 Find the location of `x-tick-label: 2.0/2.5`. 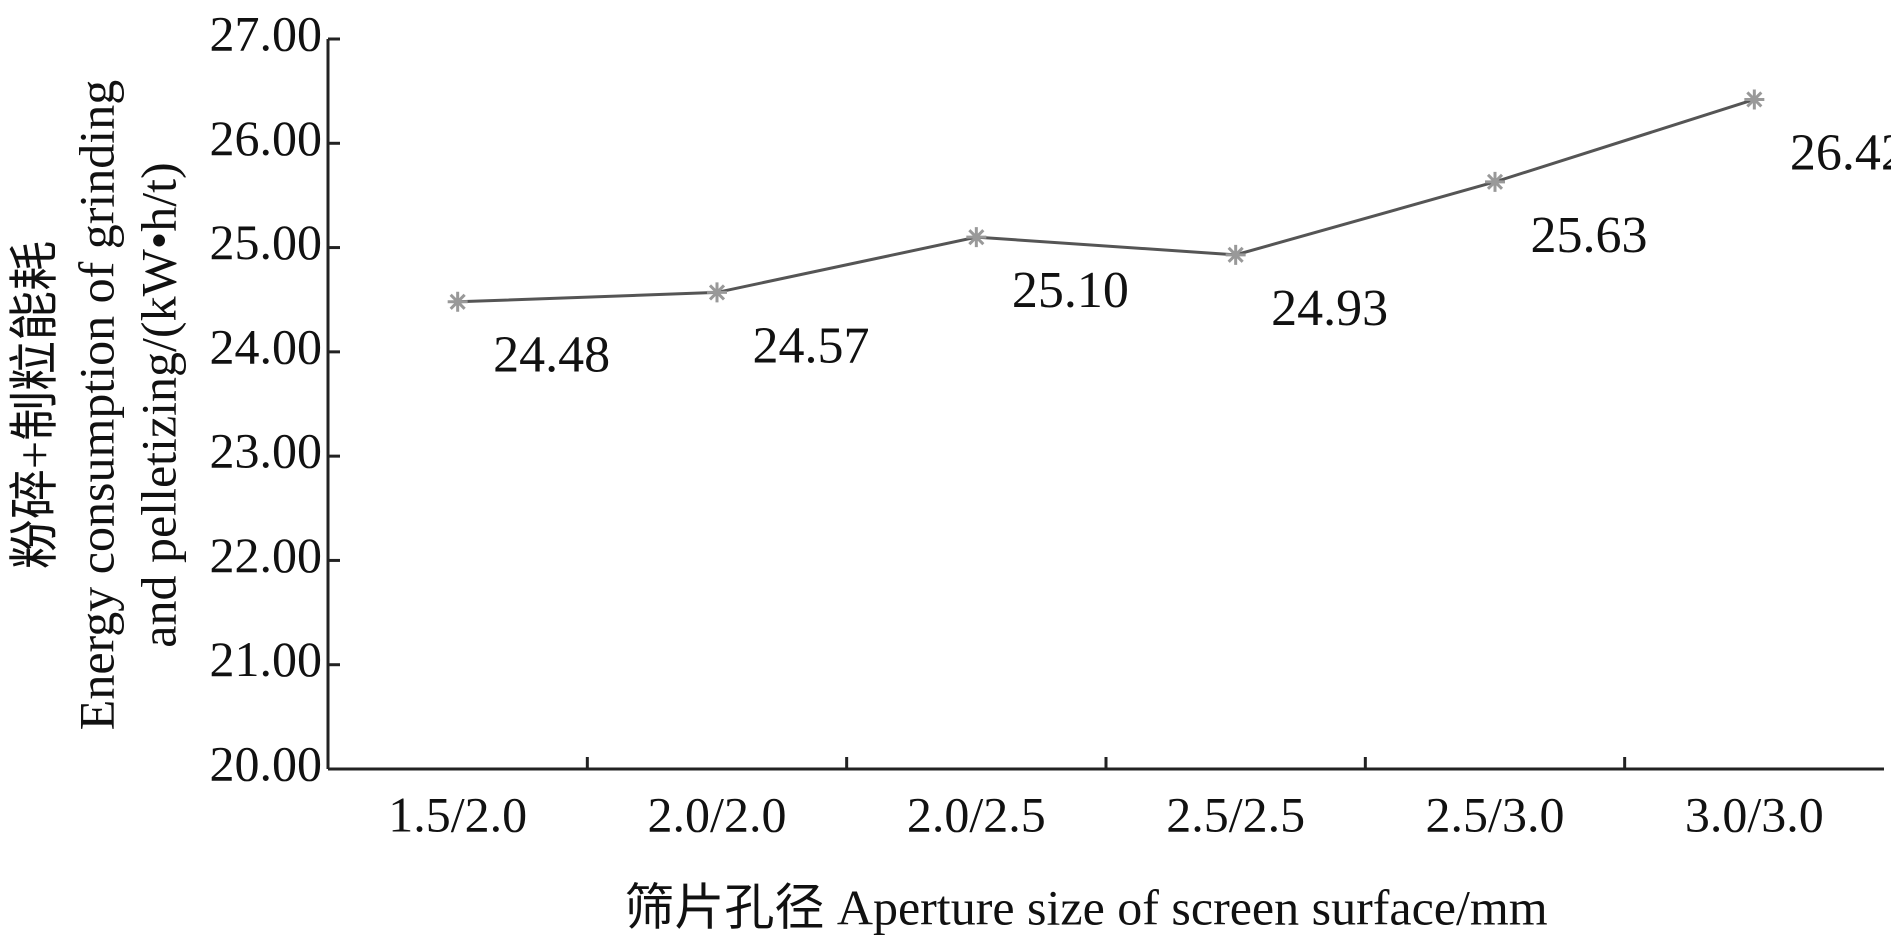

x-tick-label: 2.0/2.5 is located at coordinates (976, 814).